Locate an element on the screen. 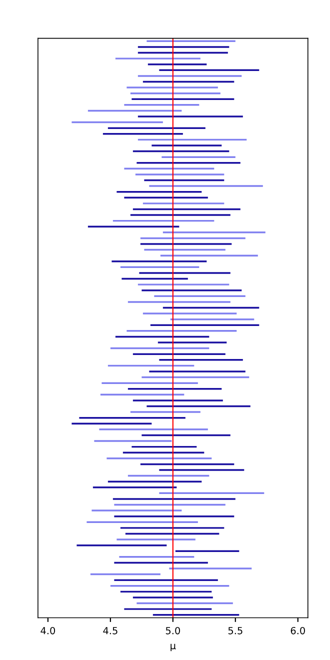  x-tick-label: 4.0 is located at coordinates (48, 630).